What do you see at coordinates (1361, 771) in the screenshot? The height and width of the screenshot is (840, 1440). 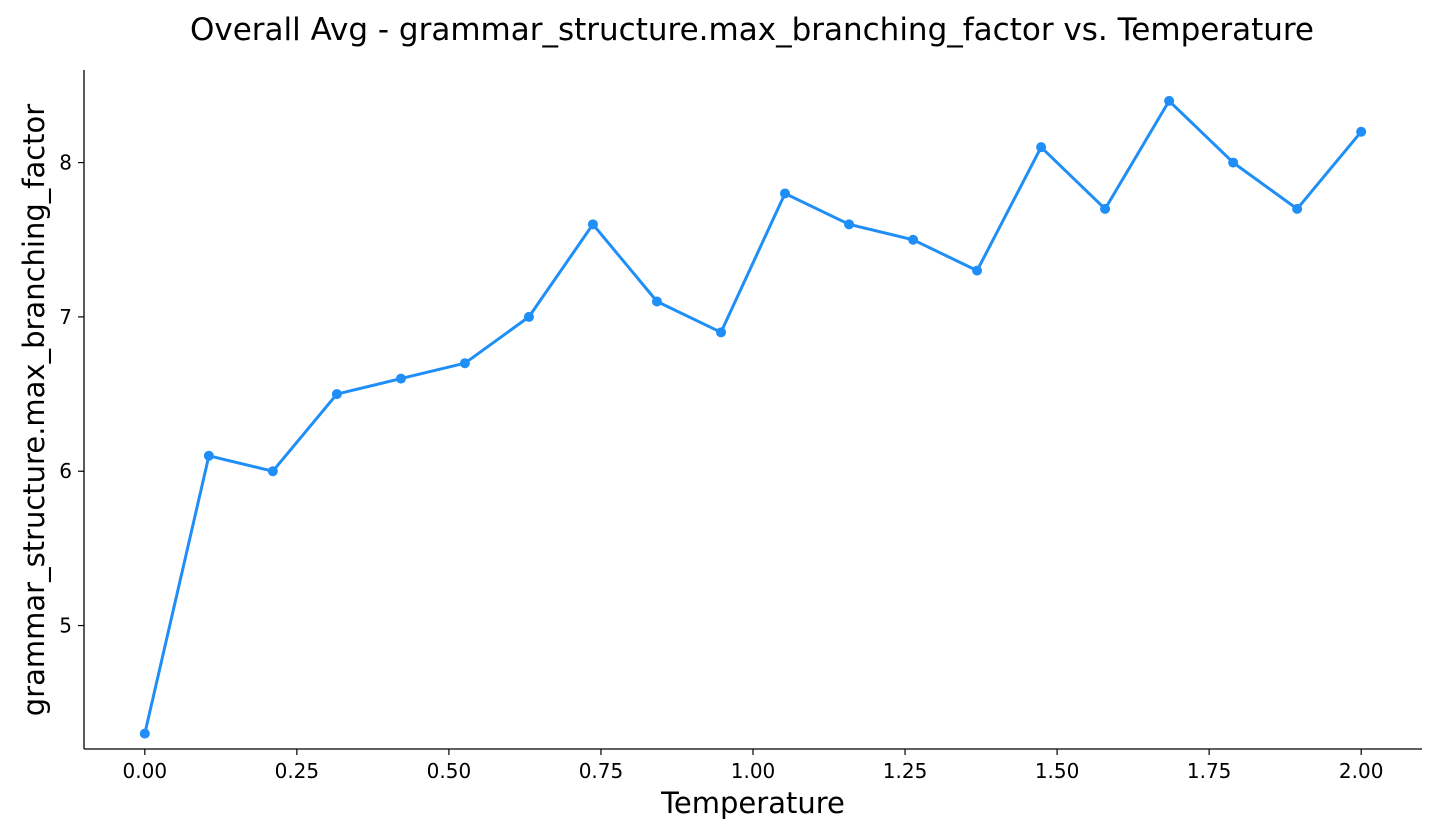 I see `x-tick-label: 2.00` at bounding box center [1361, 771].